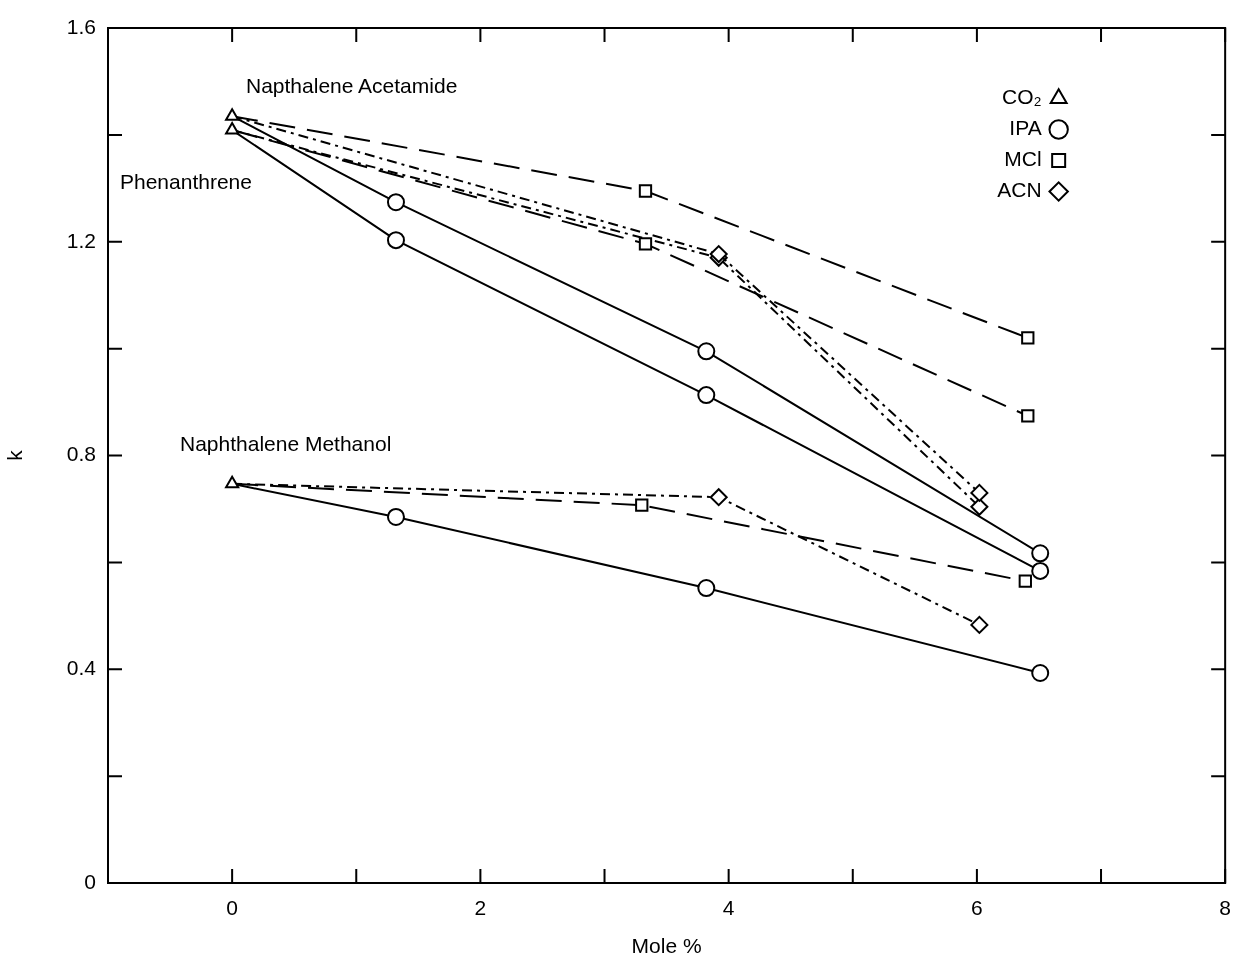 The height and width of the screenshot is (964, 1245). I want to click on legend-label: CO₂, so click(1022, 97).